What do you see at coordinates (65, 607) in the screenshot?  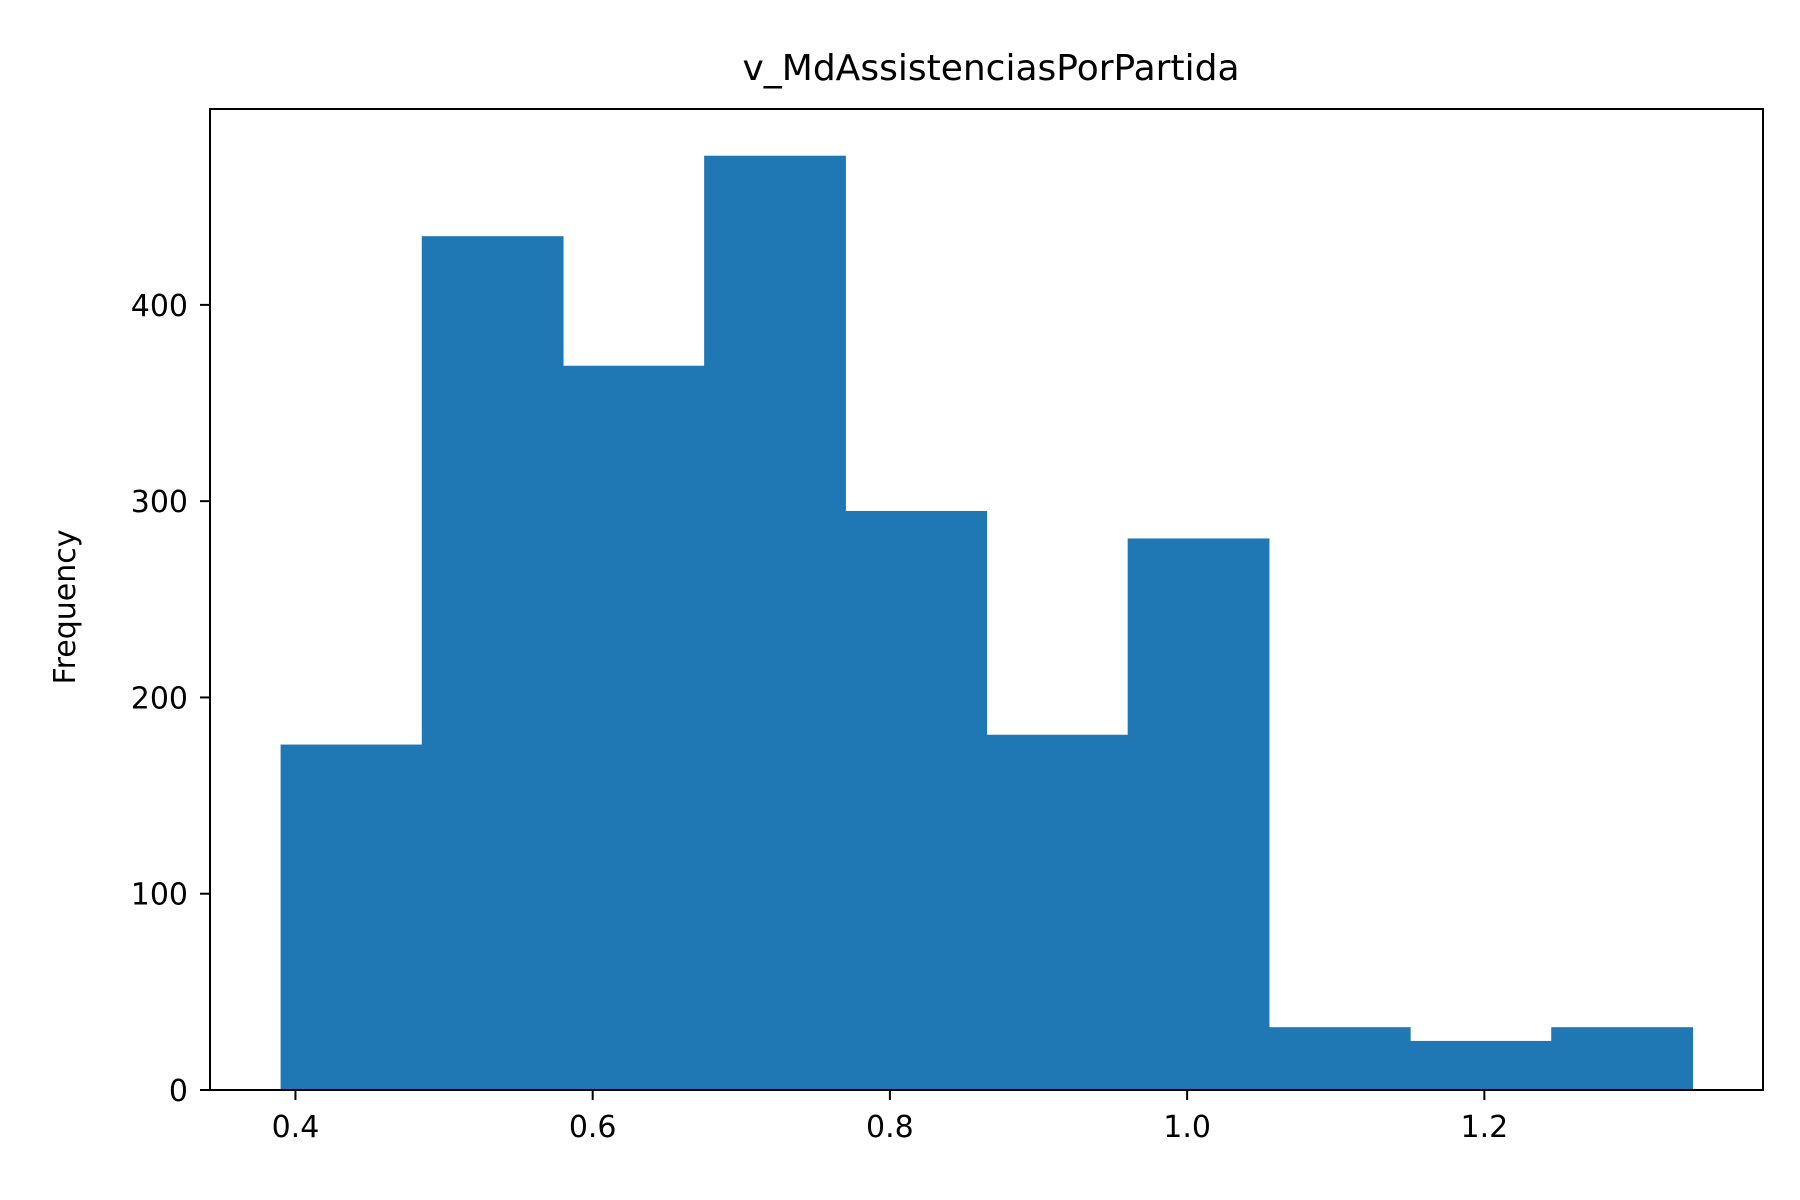 I see `y-axis-label: Frequency` at bounding box center [65, 607].